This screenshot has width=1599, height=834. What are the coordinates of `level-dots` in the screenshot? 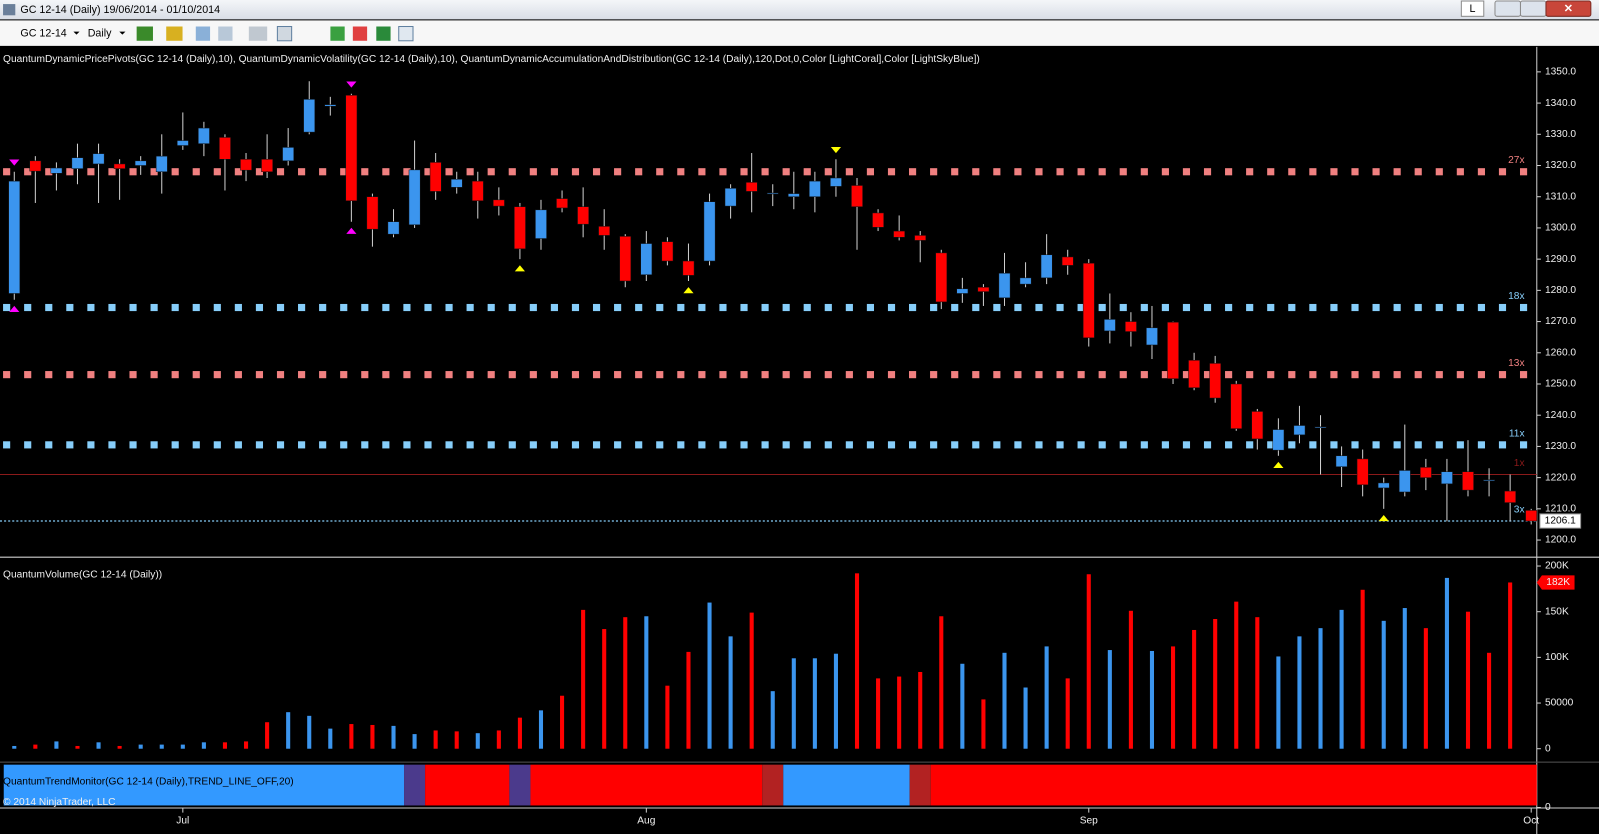 It's located at (765, 375).